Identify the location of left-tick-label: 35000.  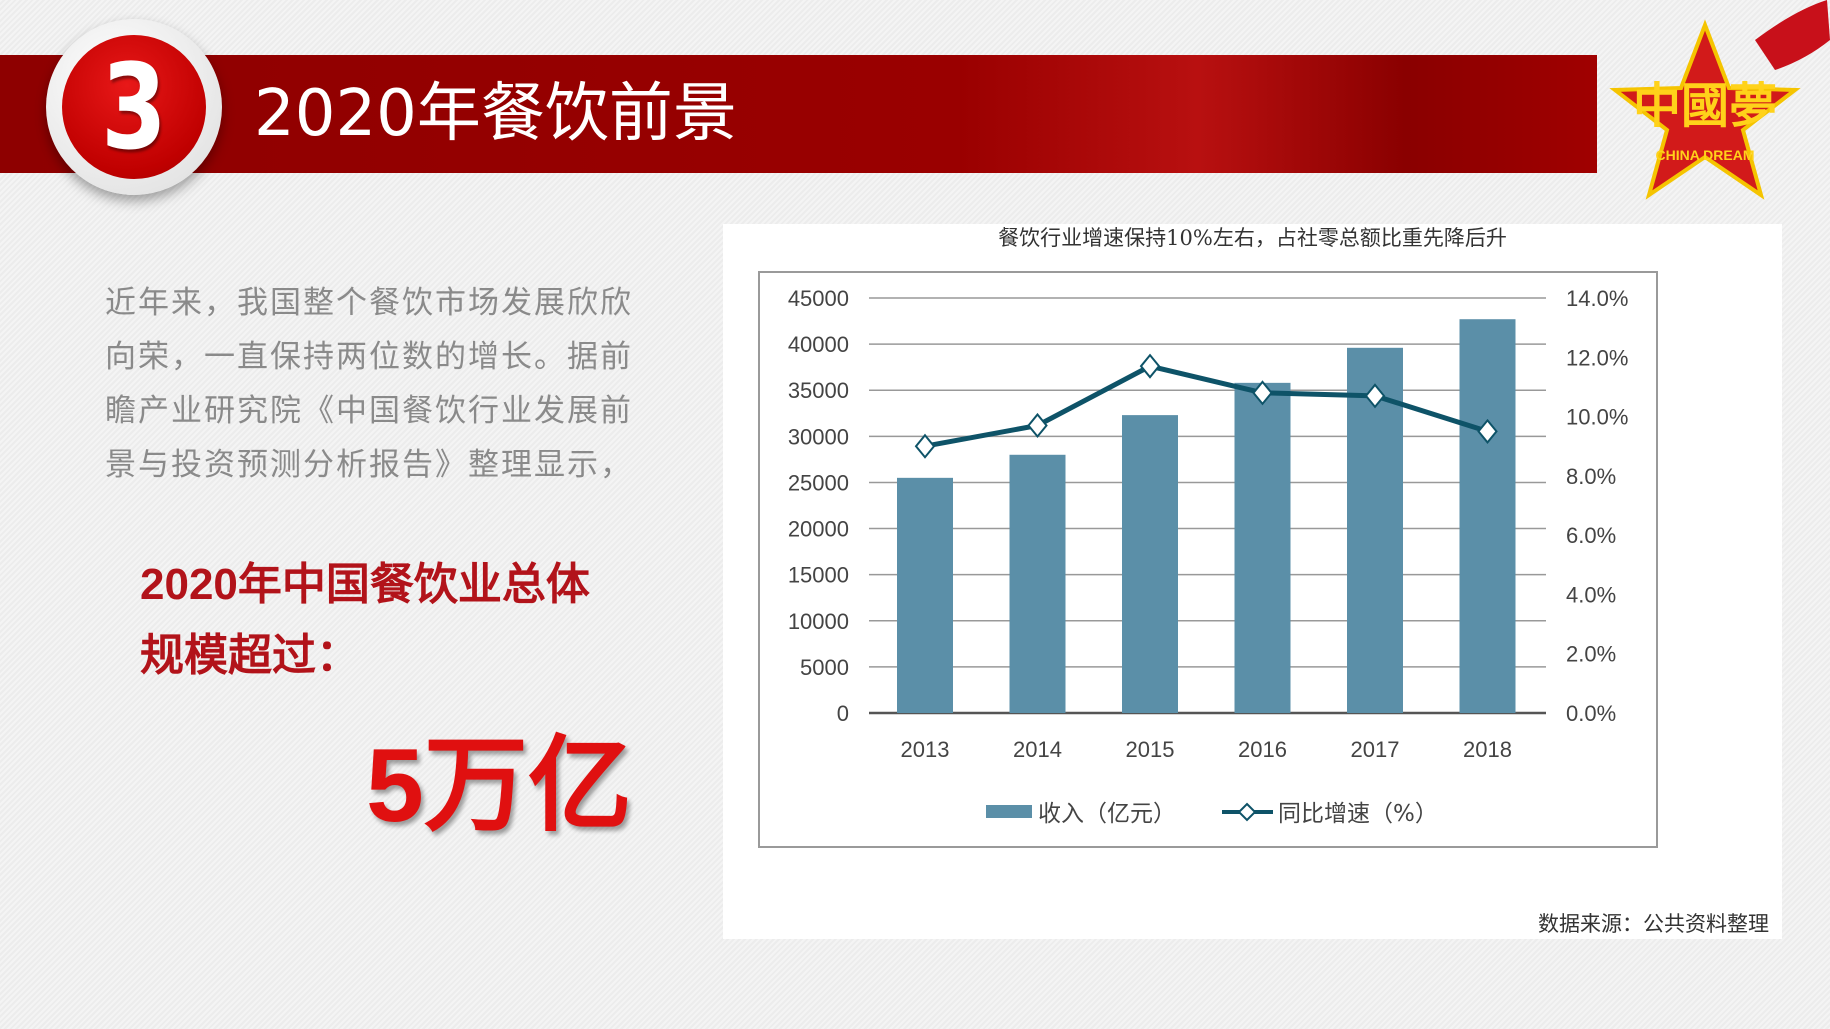
(818, 390).